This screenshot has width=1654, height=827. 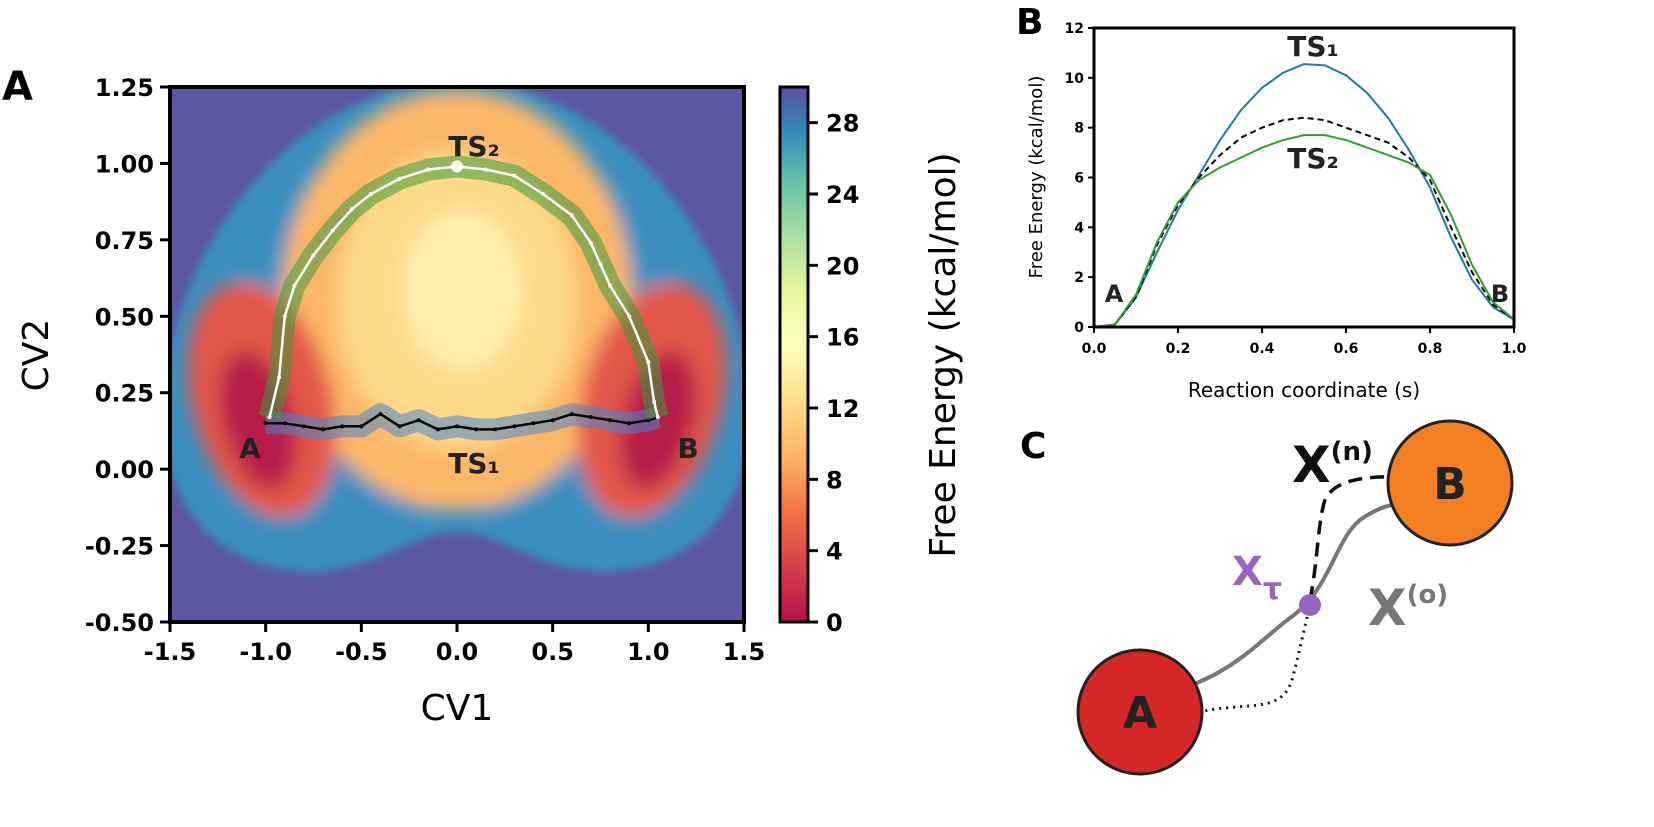 I want to click on node-a, so click(x=1140, y=712).